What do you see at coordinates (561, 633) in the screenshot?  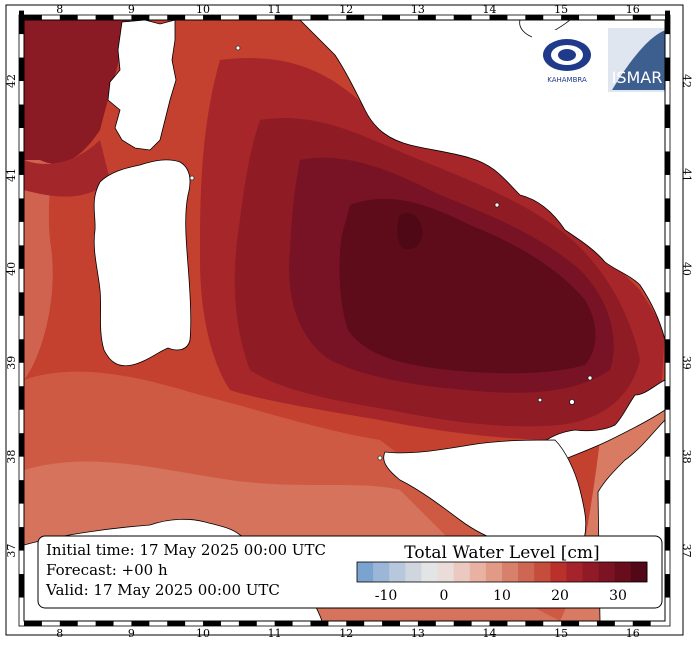 I see `x-tick-label-bottom: 15` at bounding box center [561, 633].